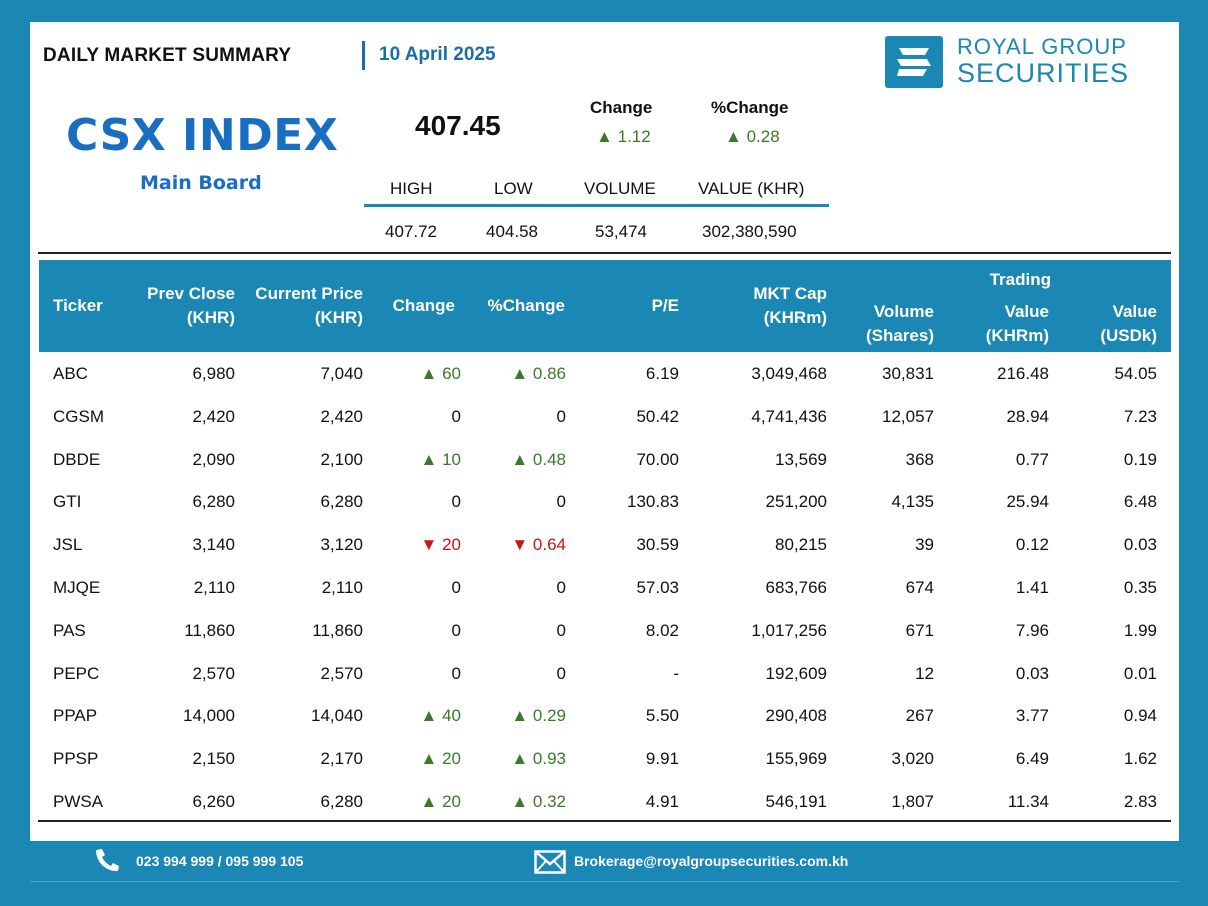 The width and height of the screenshot is (1208, 906). What do you see at coordinates (68, 545) in the screenshot?
I see `cell-ticker-value: JSL` at bounding box center [68, 545].